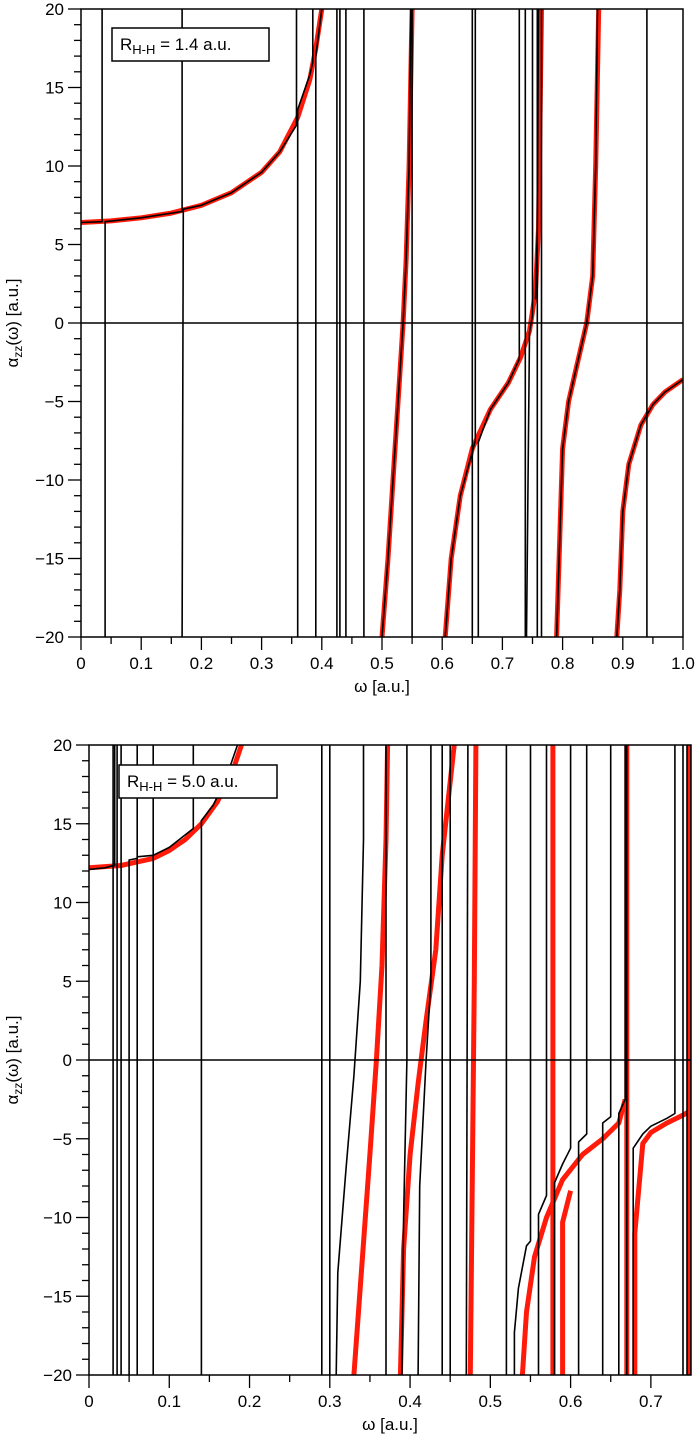 Image resolution: width=700 pixels, height=1440 pixels. I want to click on annotation-text: RH-H = 5.0 a.u., so click(182, 783).